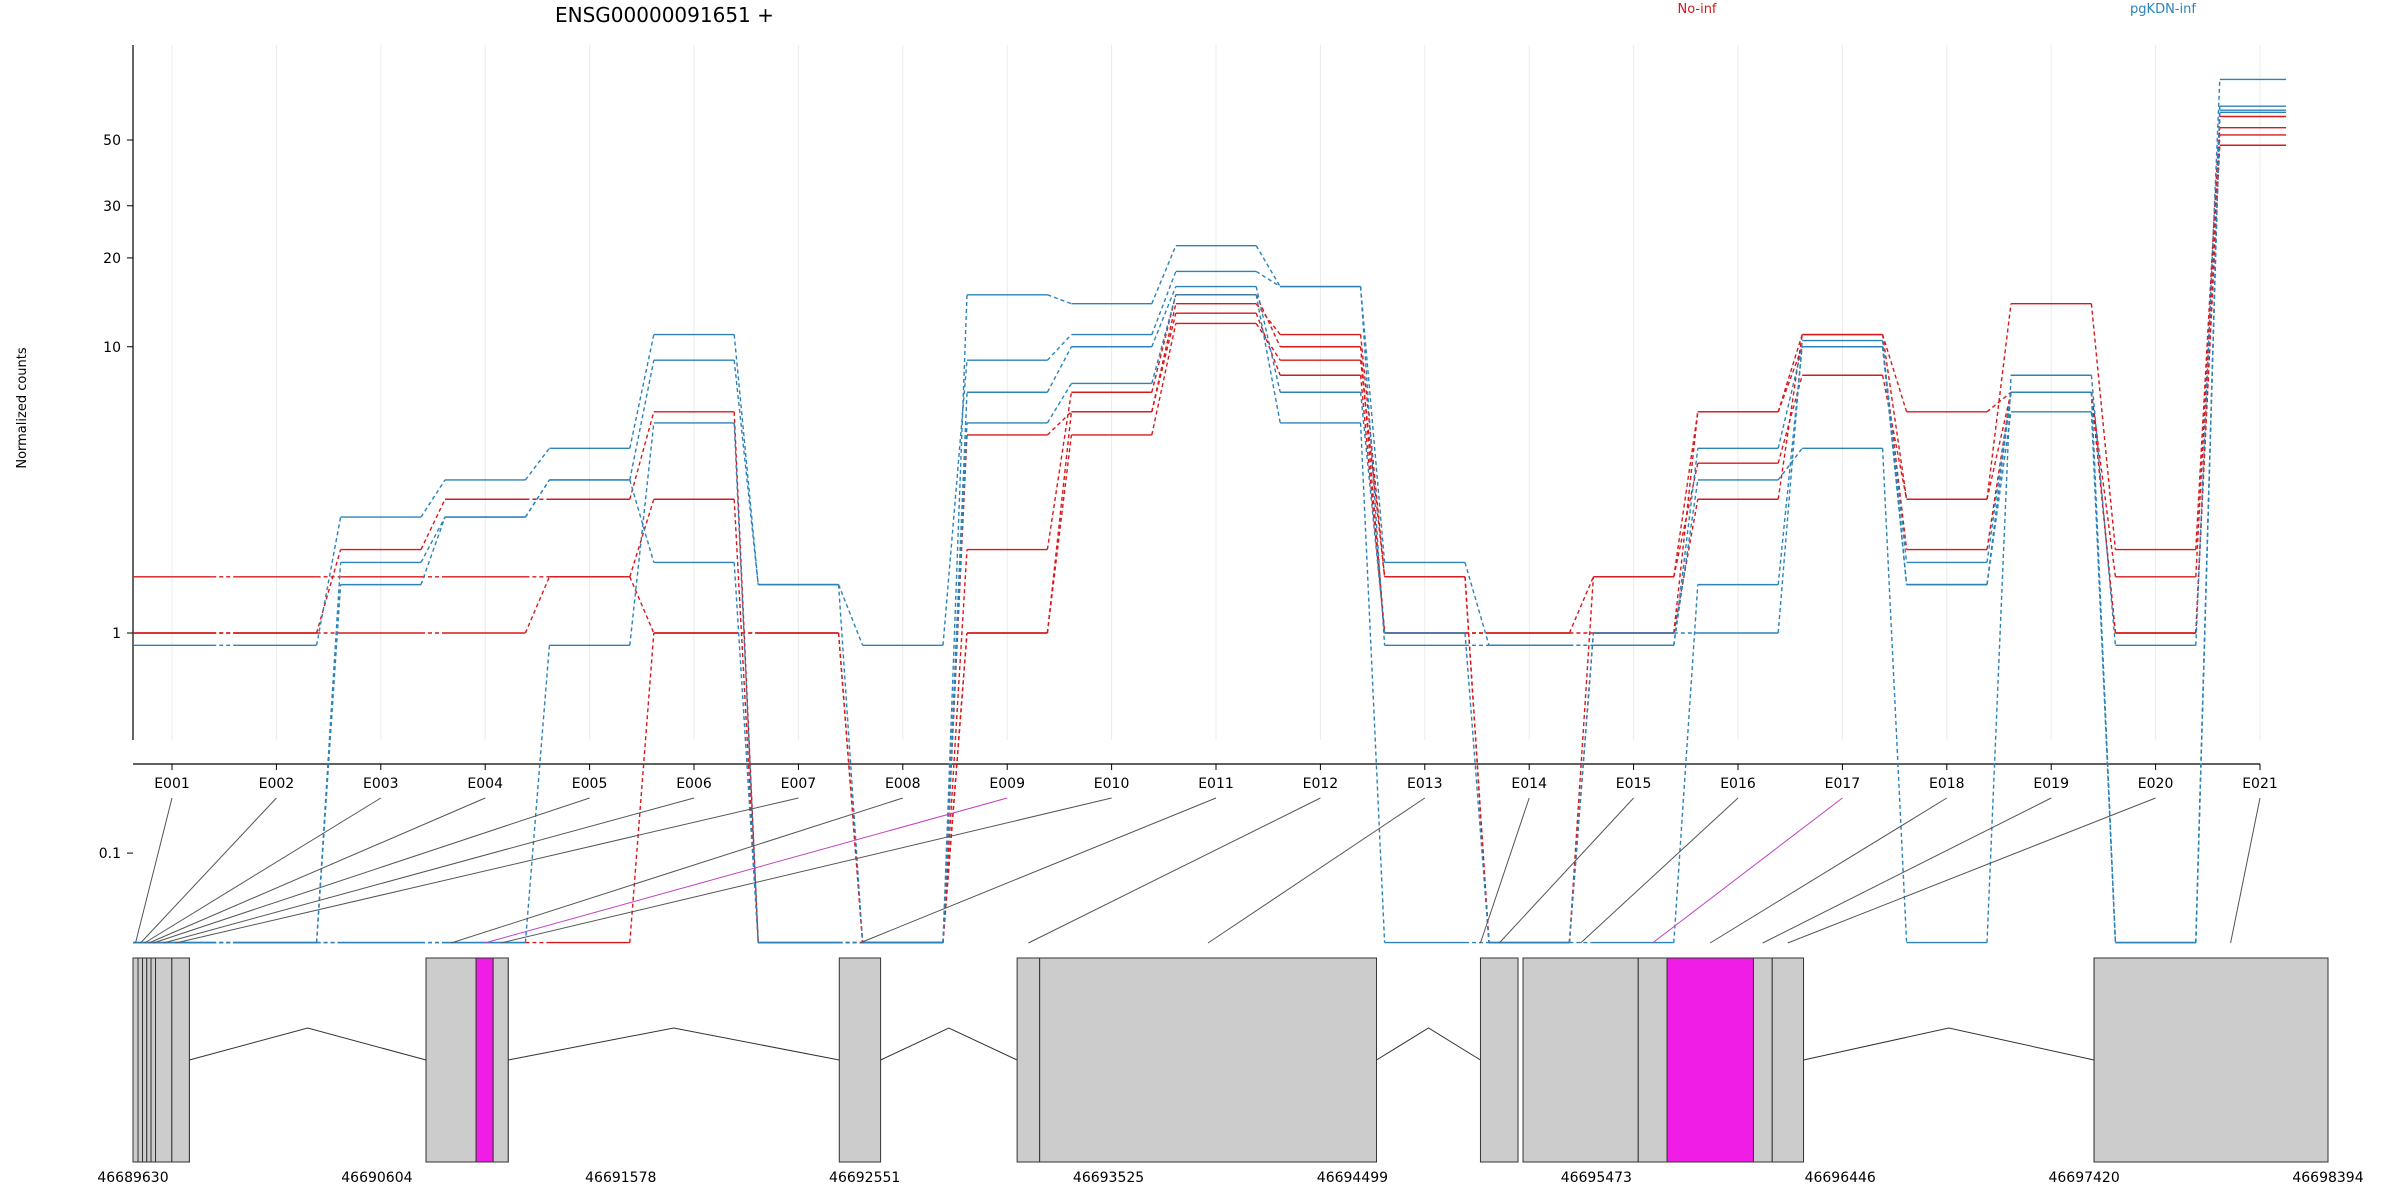 The width and height of the screenshot is (2400, 1204). Describe the element at coordinates (172, 784) in the screenshot. I see `x-tick-label-E001: E001` at that location.